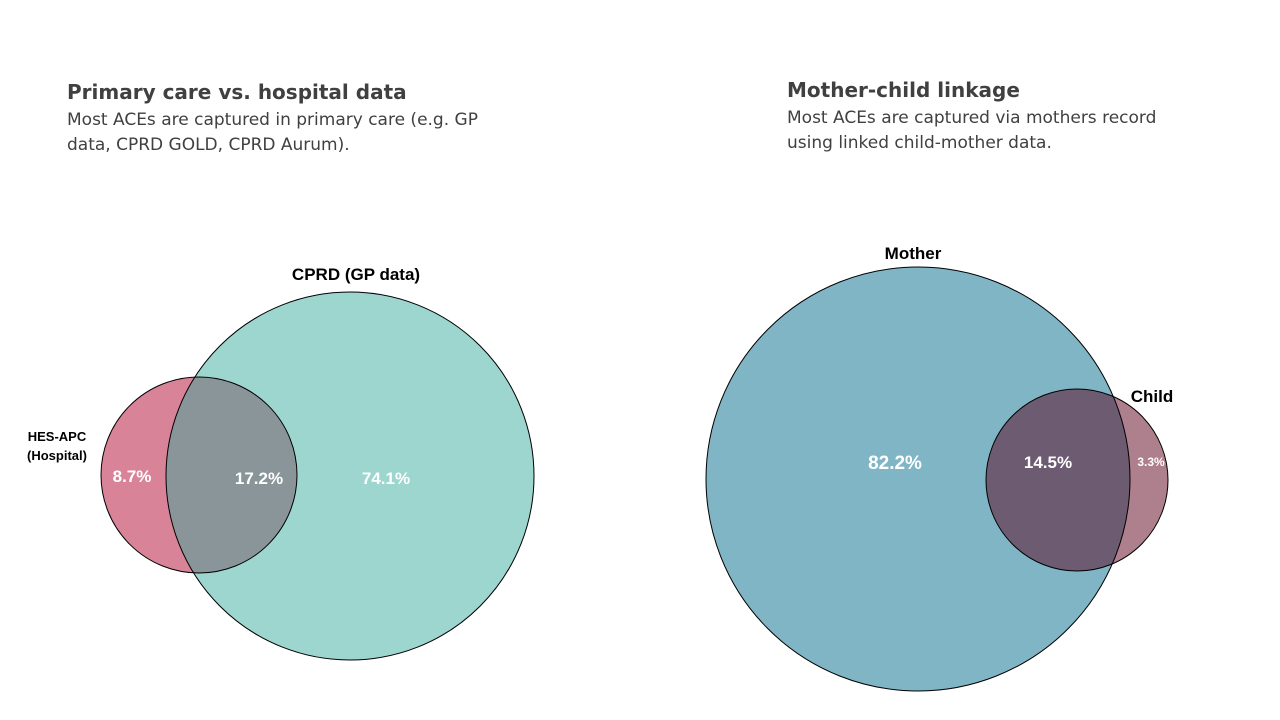 The image size is (1280, 720). I want to click on left-panel-title: Primary care vs. hospital data, so click(237, 92).